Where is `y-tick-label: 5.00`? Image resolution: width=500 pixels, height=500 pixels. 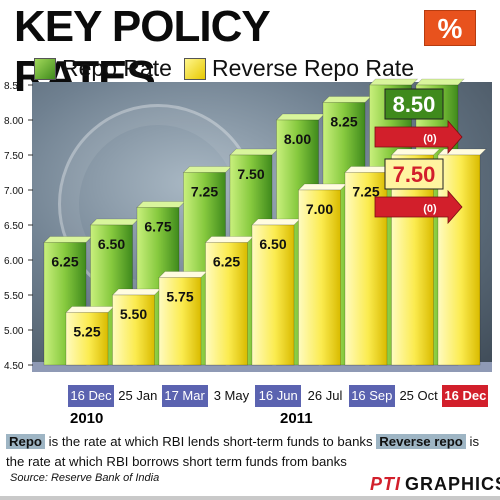 y-tick-label: 5.00 is located at coordinates (14, 331).